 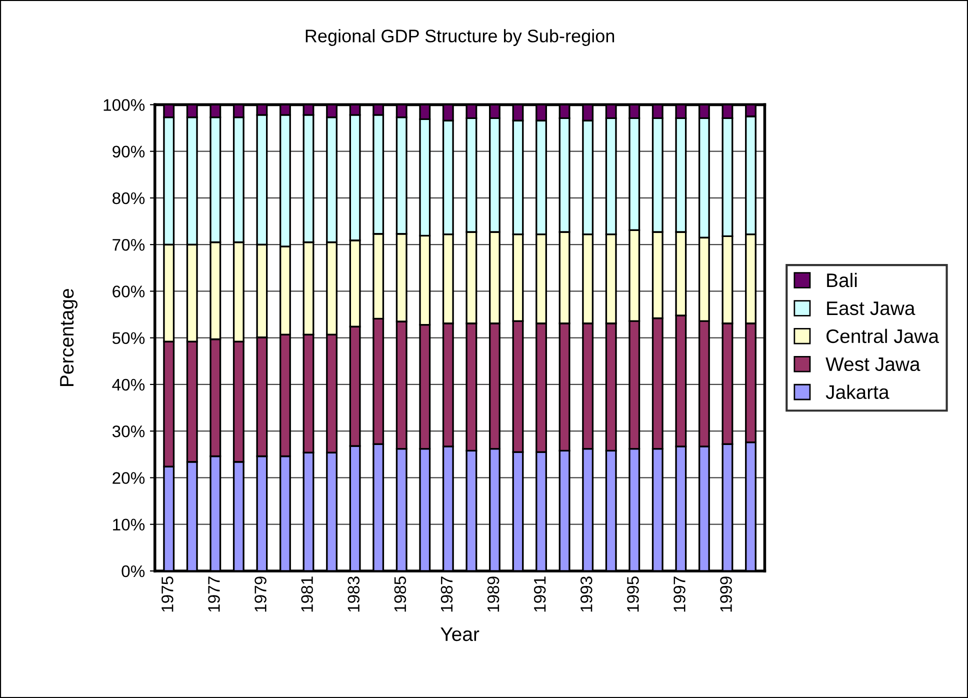 I want to click on x-tick-label: 1989, so click(x=493, y=594).